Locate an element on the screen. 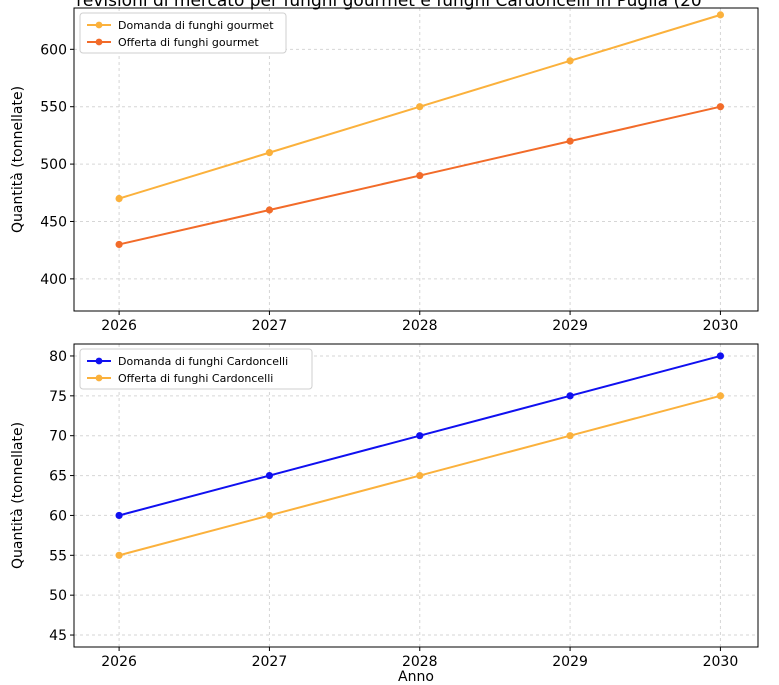 The height and width of the screenshot is (685, 779). y-tick-label: 80 is located at coordinates (58, 357).